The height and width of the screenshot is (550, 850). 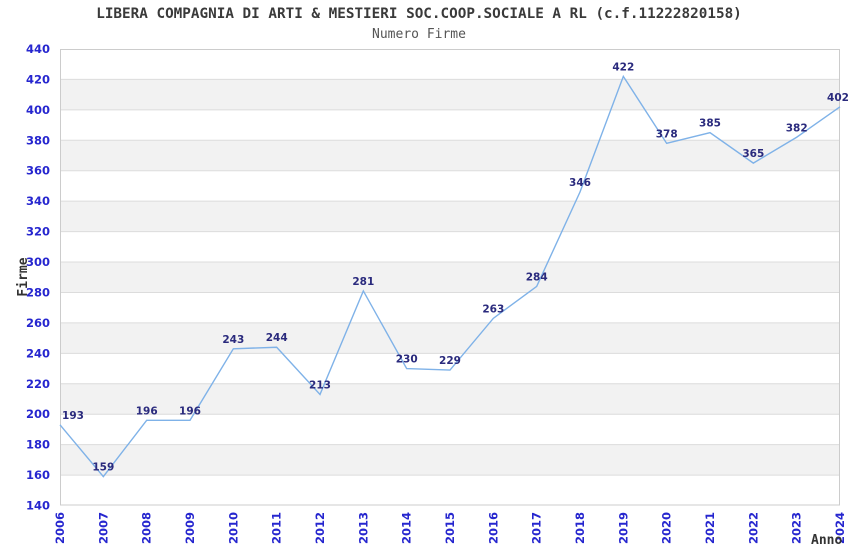 I want to click on x-tick-label: 2020, so click(x=667, y=528).